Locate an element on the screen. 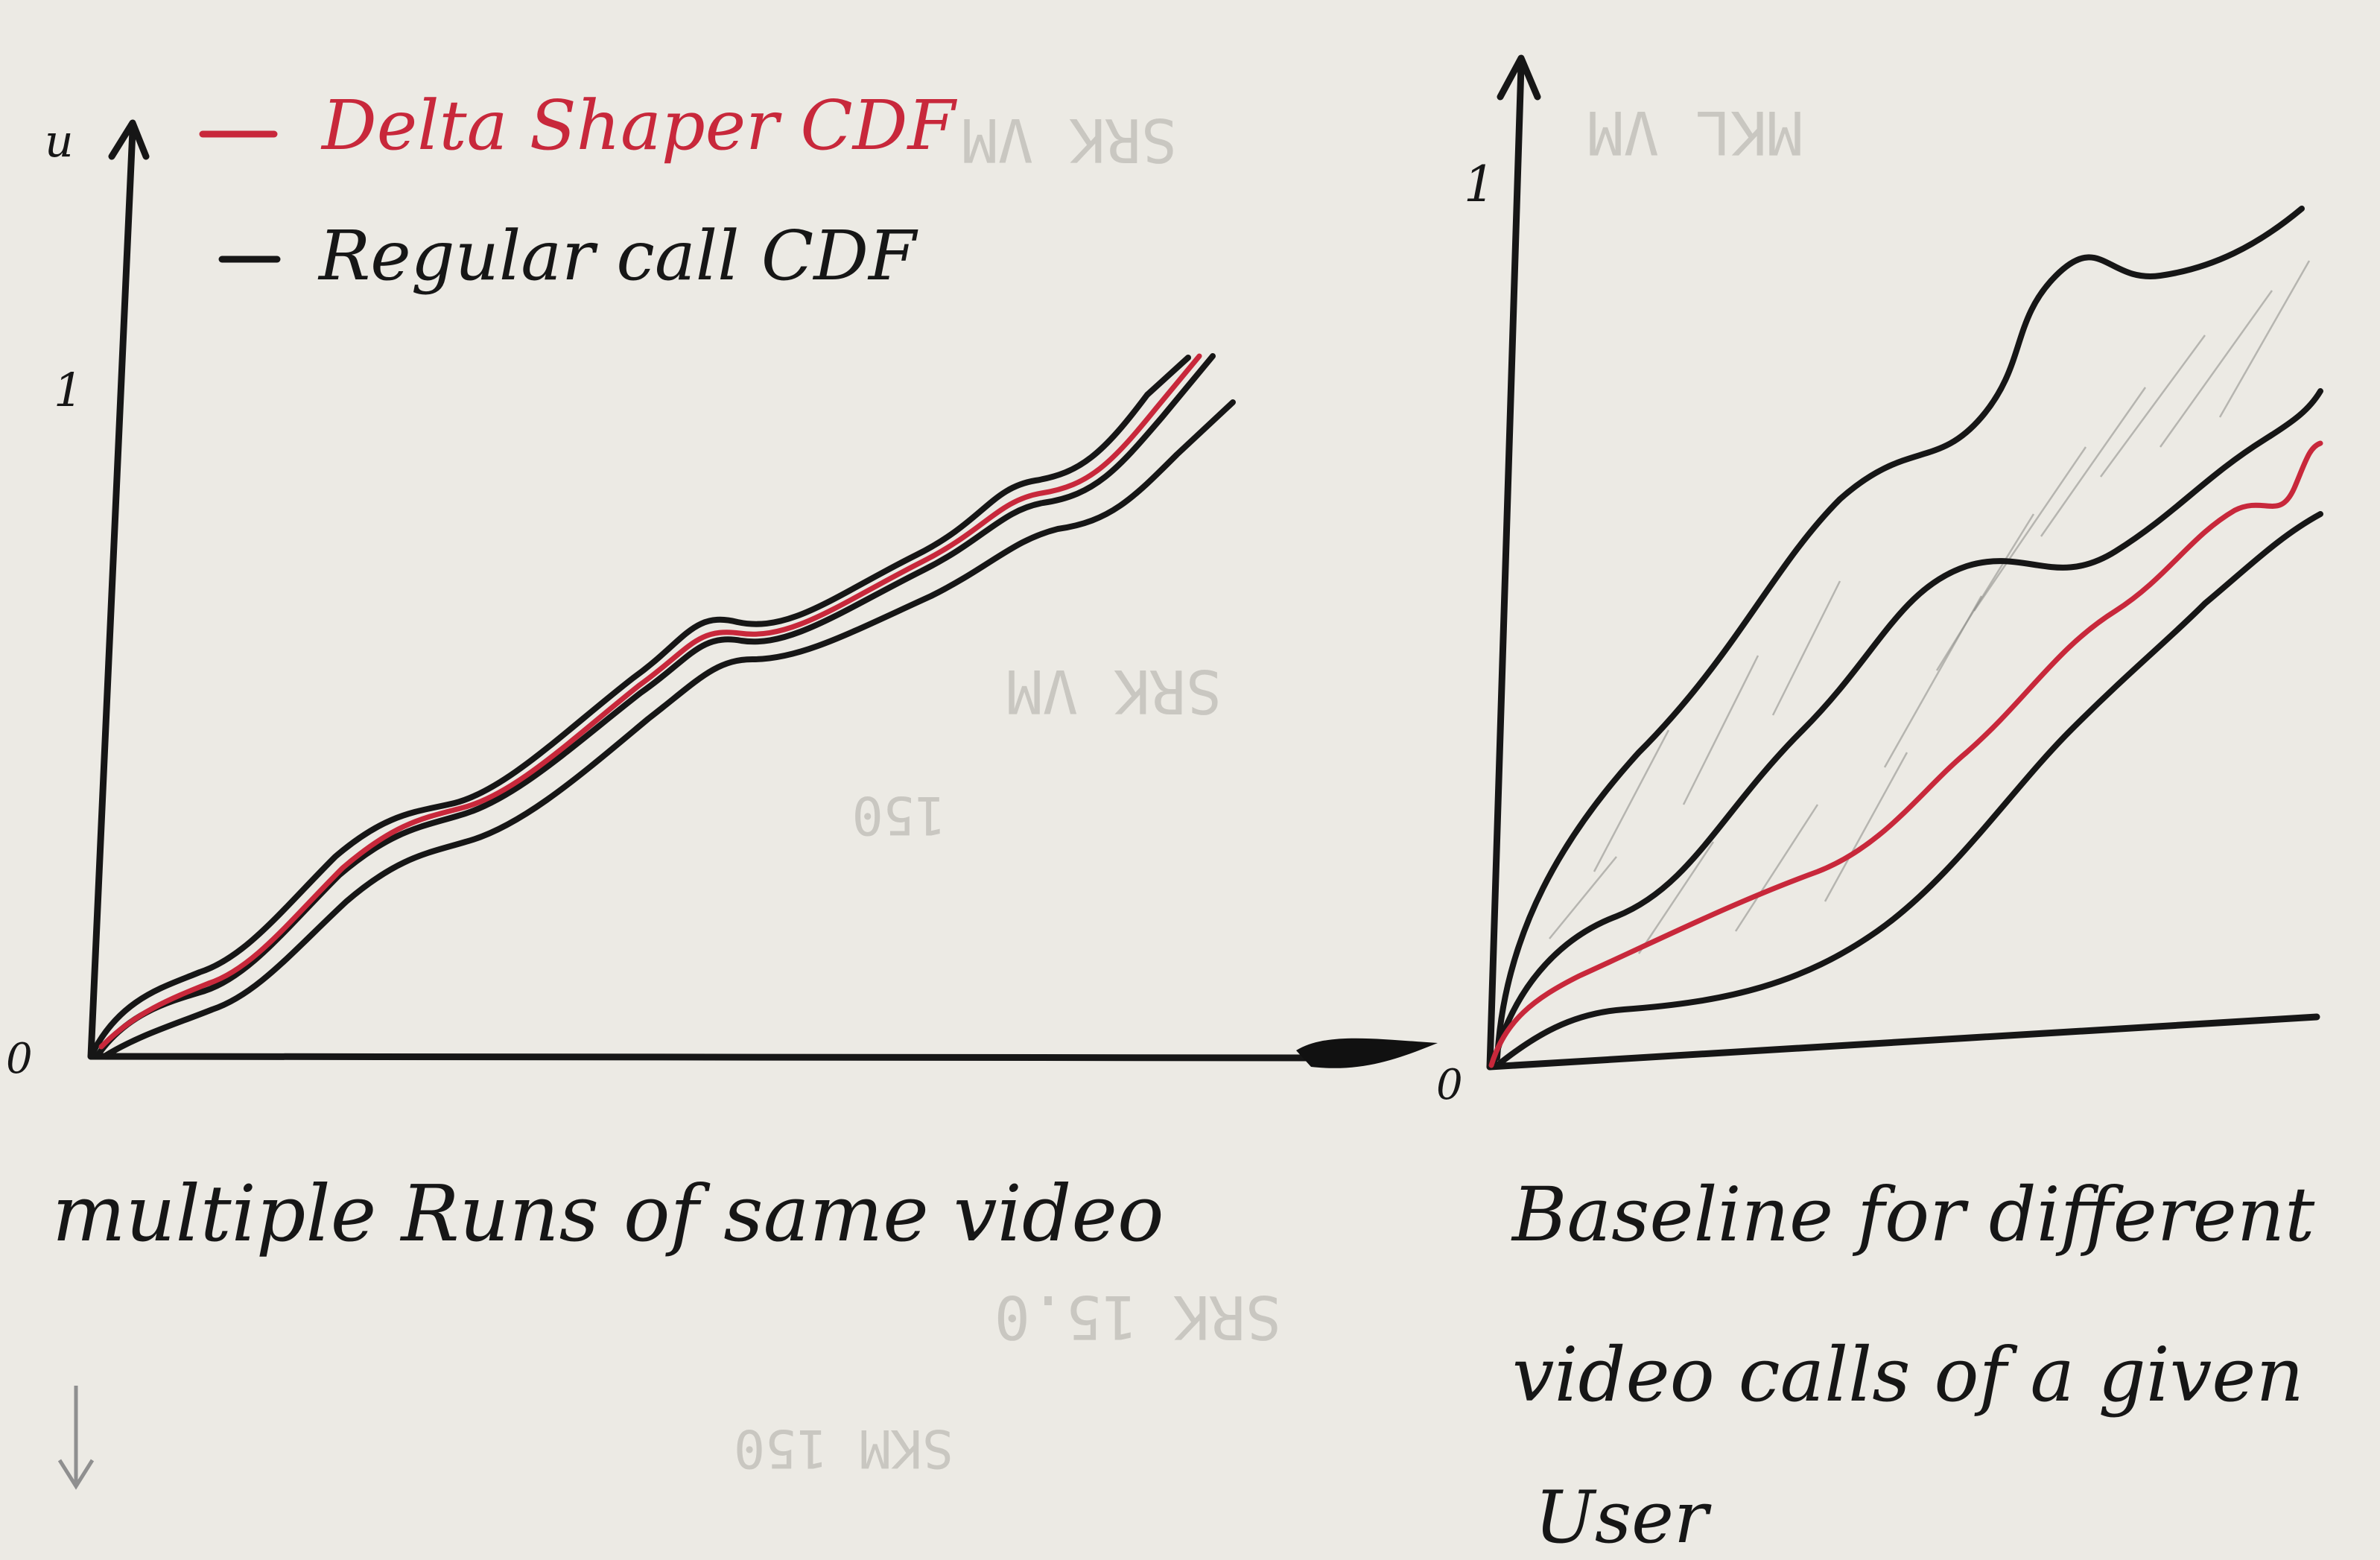 Image resolution: width=2380 pixels, height=1560 pixels. legend-black-label: Regular call CDF is located at coordinates (617, 256).